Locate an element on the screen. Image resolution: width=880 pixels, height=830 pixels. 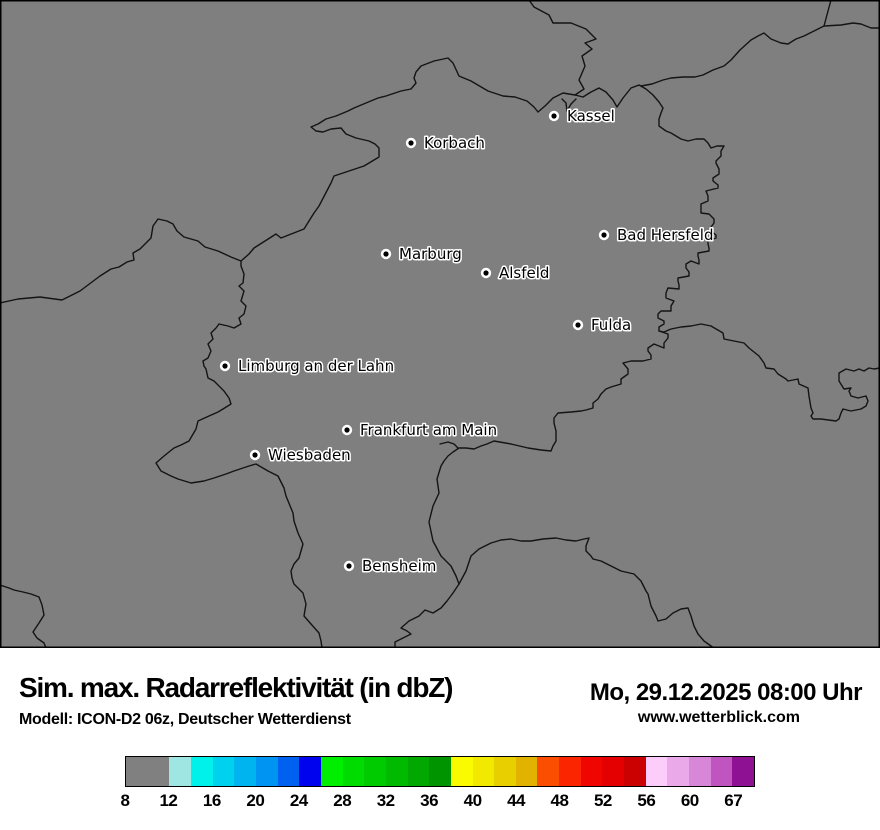
colorbar-tick-label: 60 is located at coordinates (689, 800).